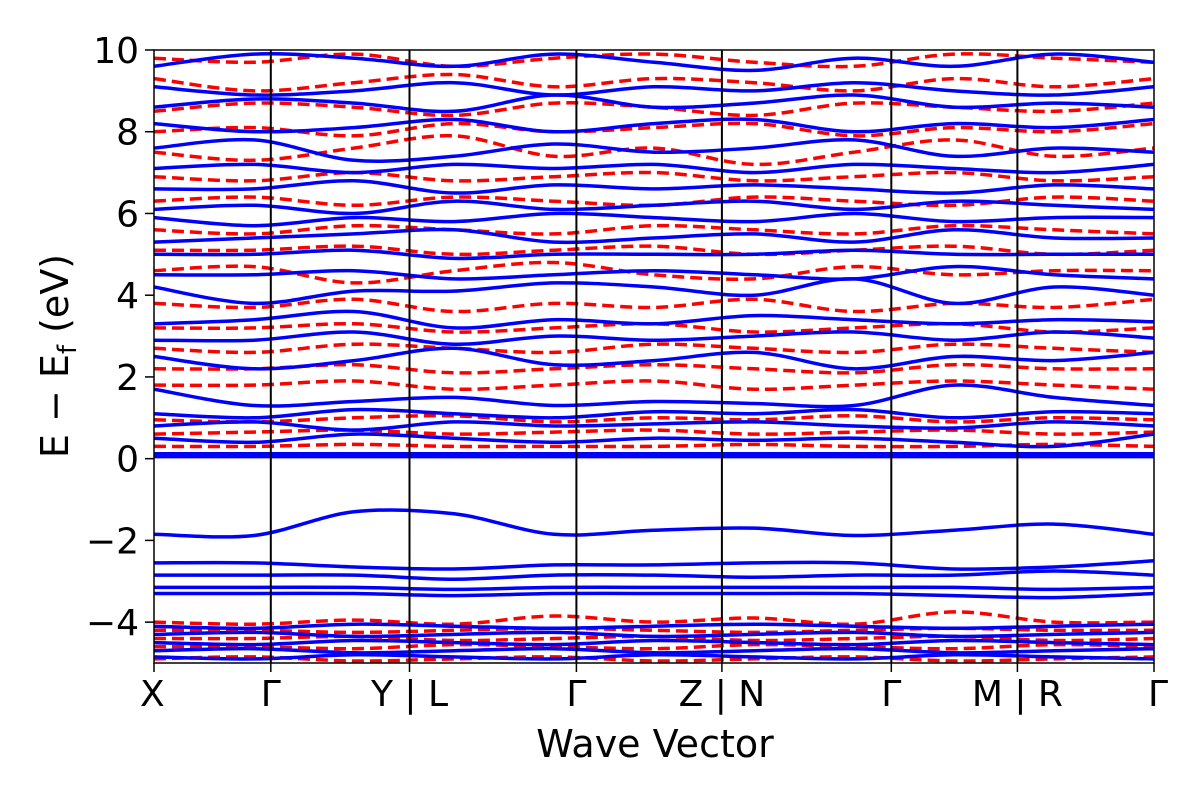 Image resolution: width=1200 pixels, height=800 pixels. Describe the element at coordinates (409, 694) in the screenshot. I see `kpoint-label: Y | L` at that location.